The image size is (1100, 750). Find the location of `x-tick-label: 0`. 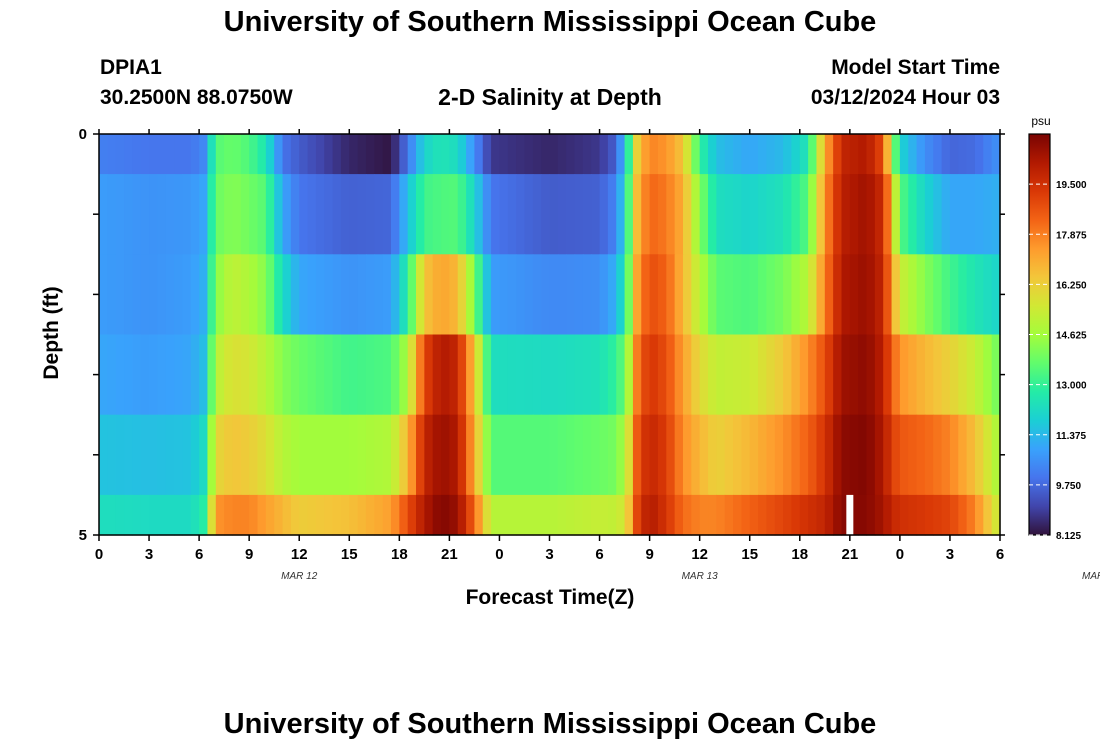

x-tick-label: 0 is located at coordinates (99, 554).